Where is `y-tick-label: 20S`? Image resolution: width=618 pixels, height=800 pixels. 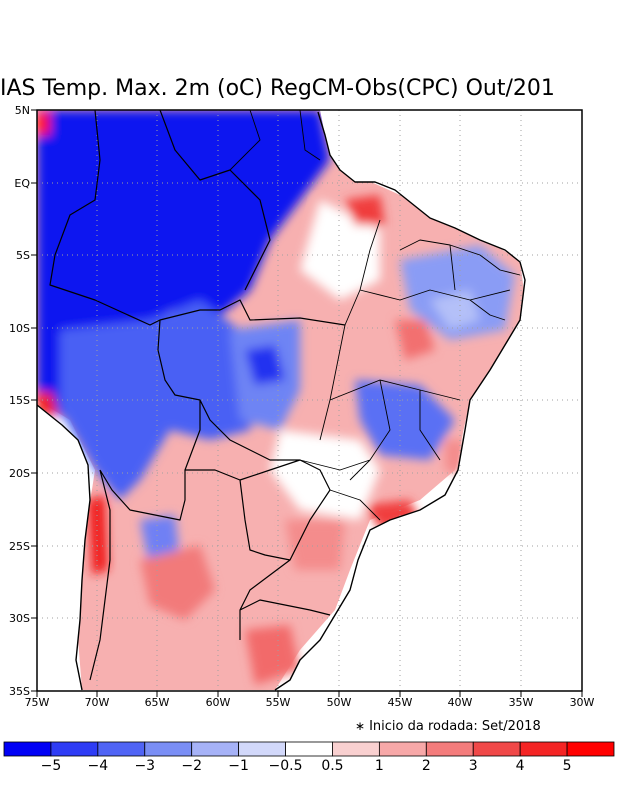
y-tick-label: 20S is located at coordinates (19, 473).